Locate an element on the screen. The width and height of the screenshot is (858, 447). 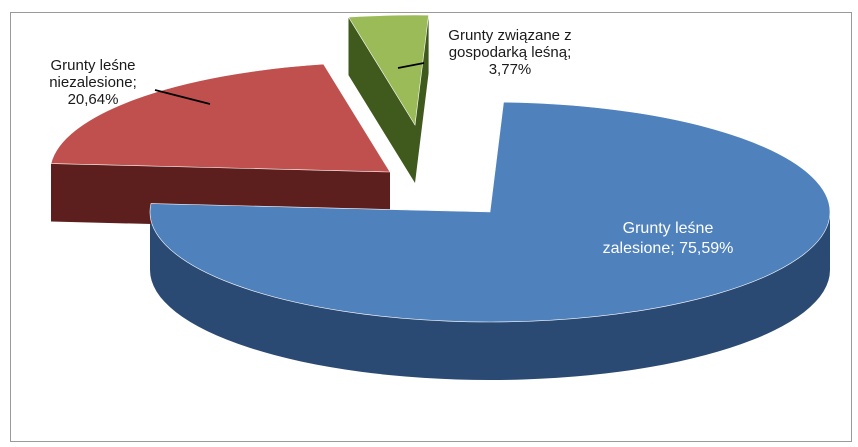
slice-label-2: Grunty związane z gospodarką leśną; 3,77% is located at coordinates (509, 52).